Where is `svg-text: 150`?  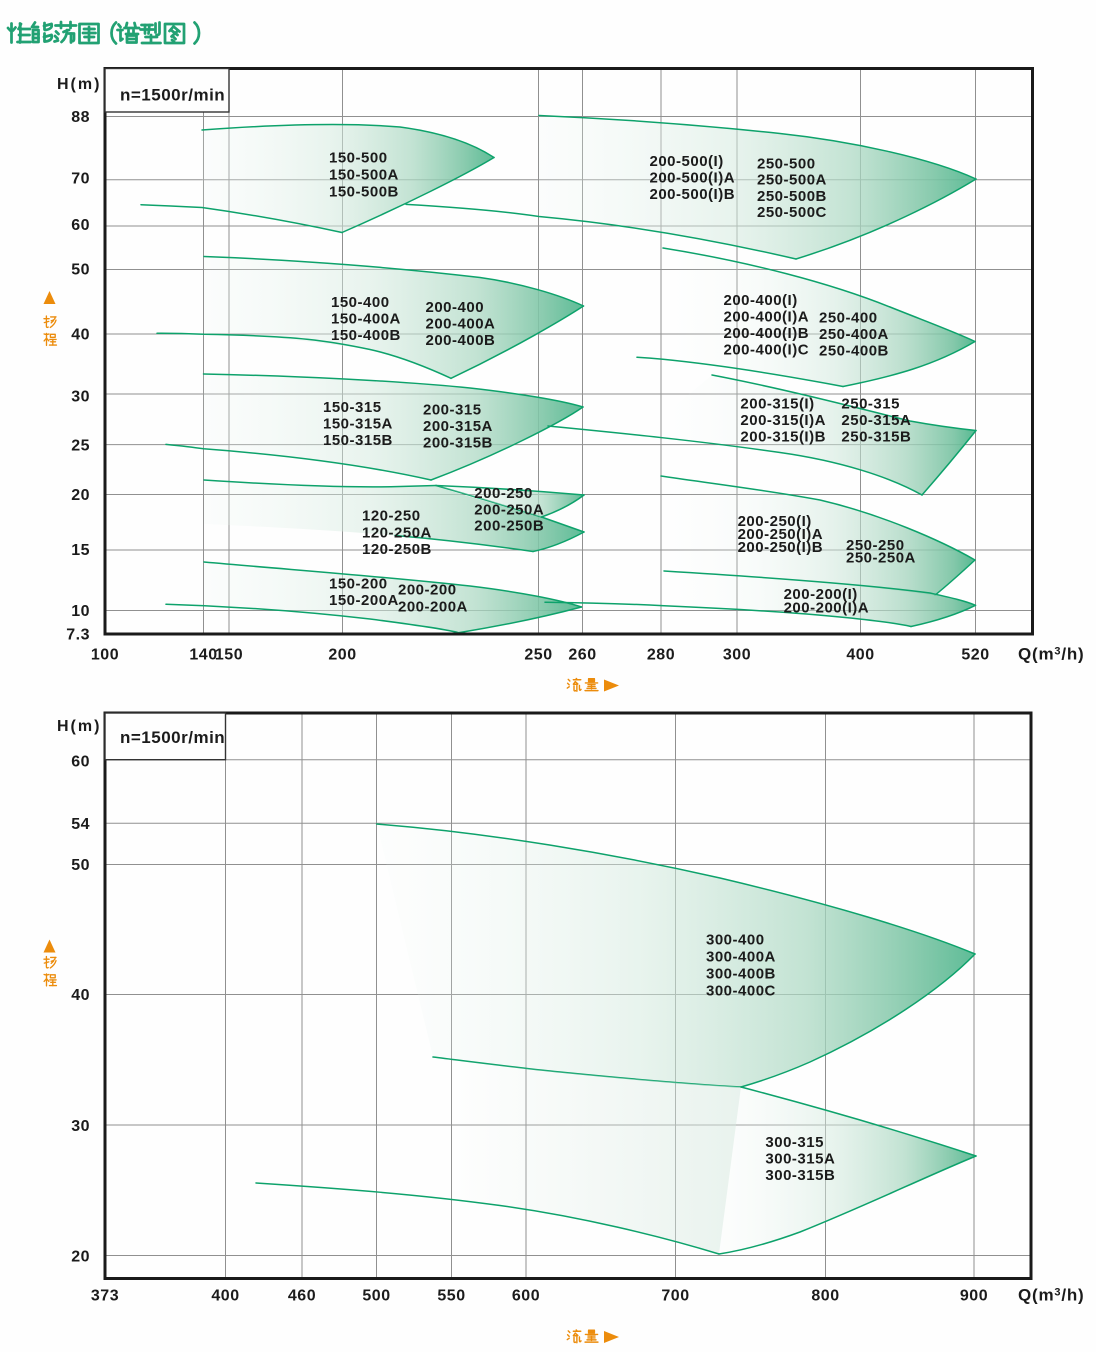
svg-text: 150 is located at coordinates (229, 655).